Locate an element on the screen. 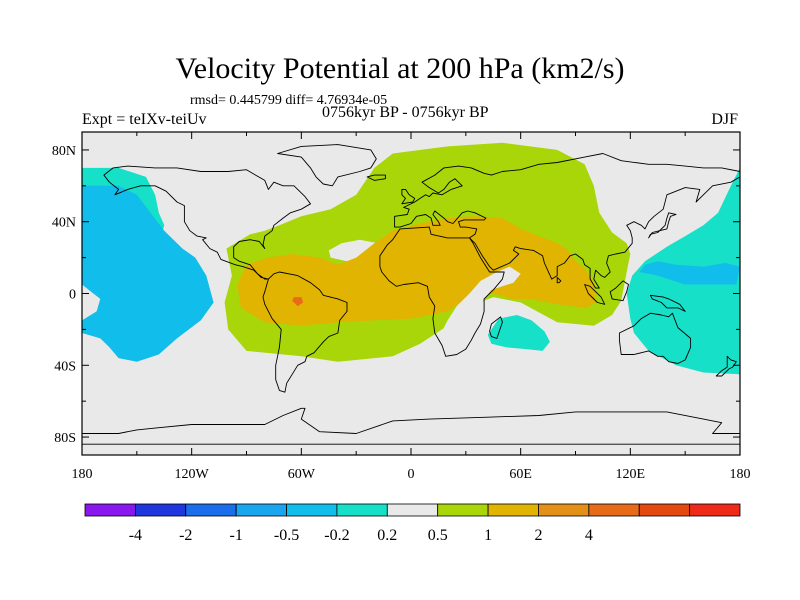  coastline-north-america is located at coordinates (207, 222).